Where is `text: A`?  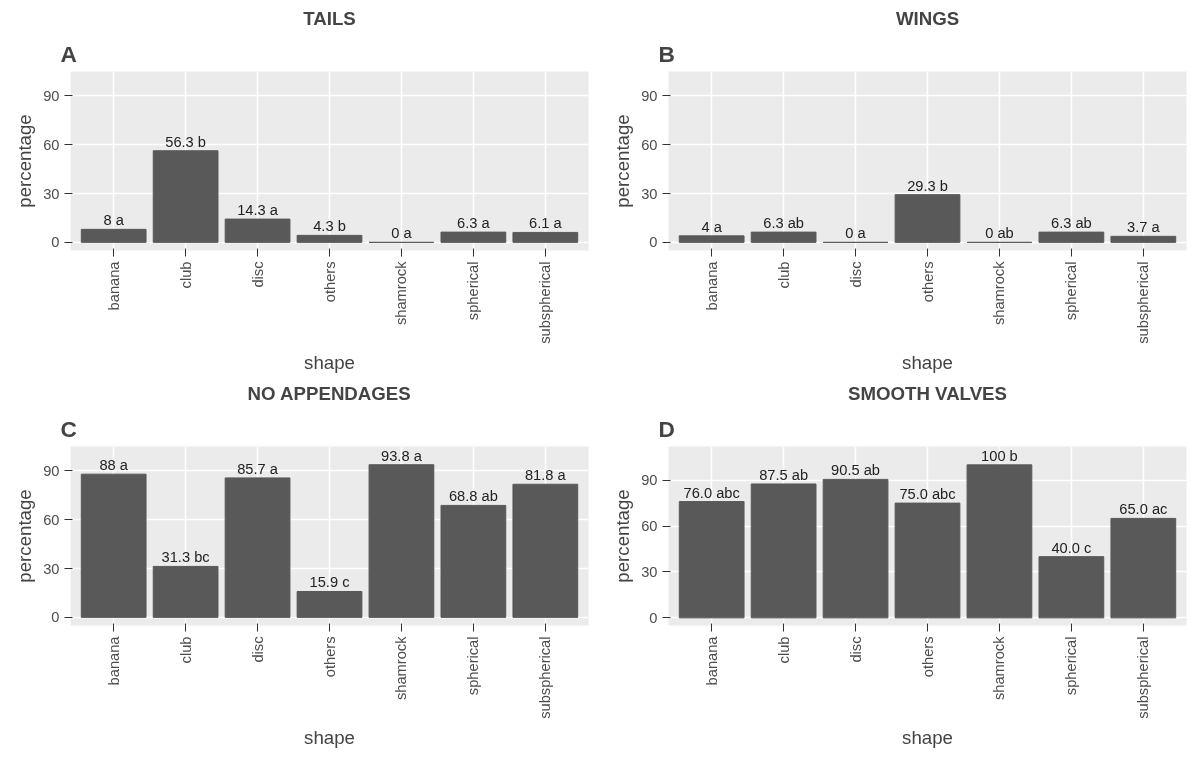 text: A is located at coordinates (68, 53).